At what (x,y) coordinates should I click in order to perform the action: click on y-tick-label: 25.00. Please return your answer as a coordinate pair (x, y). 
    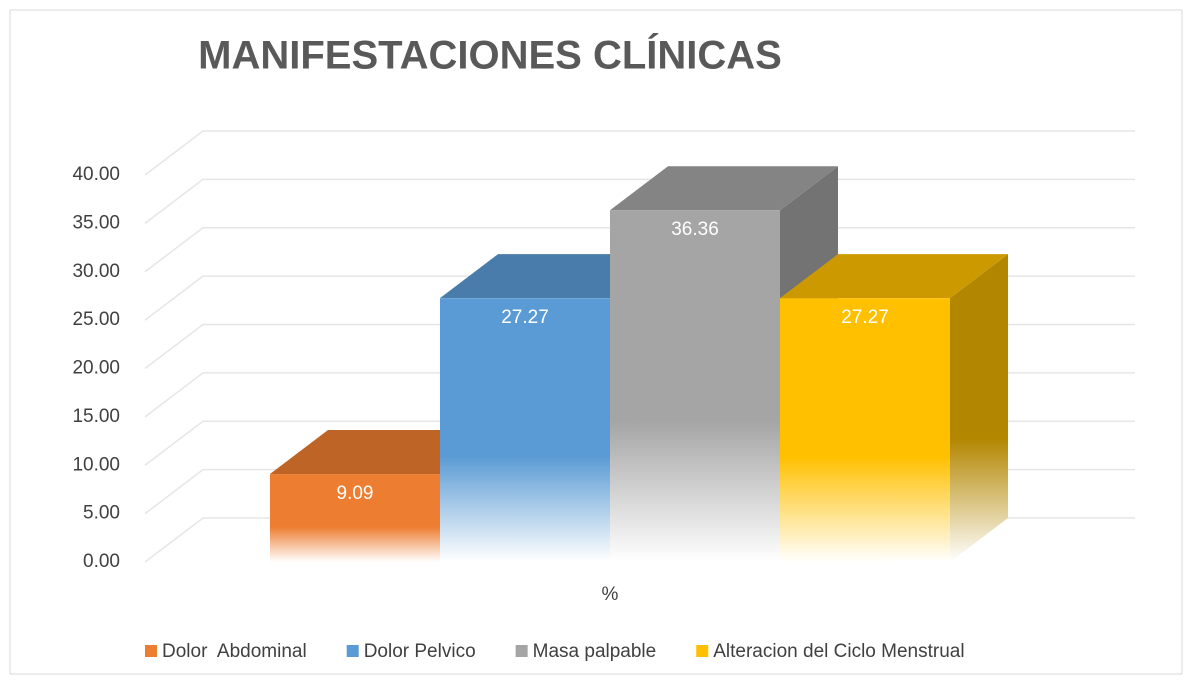
    Looking at the image, I should click on (96, 319).